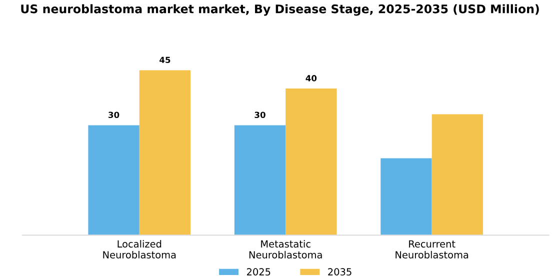  I want to click on data-label: 45, so click(165, 60).